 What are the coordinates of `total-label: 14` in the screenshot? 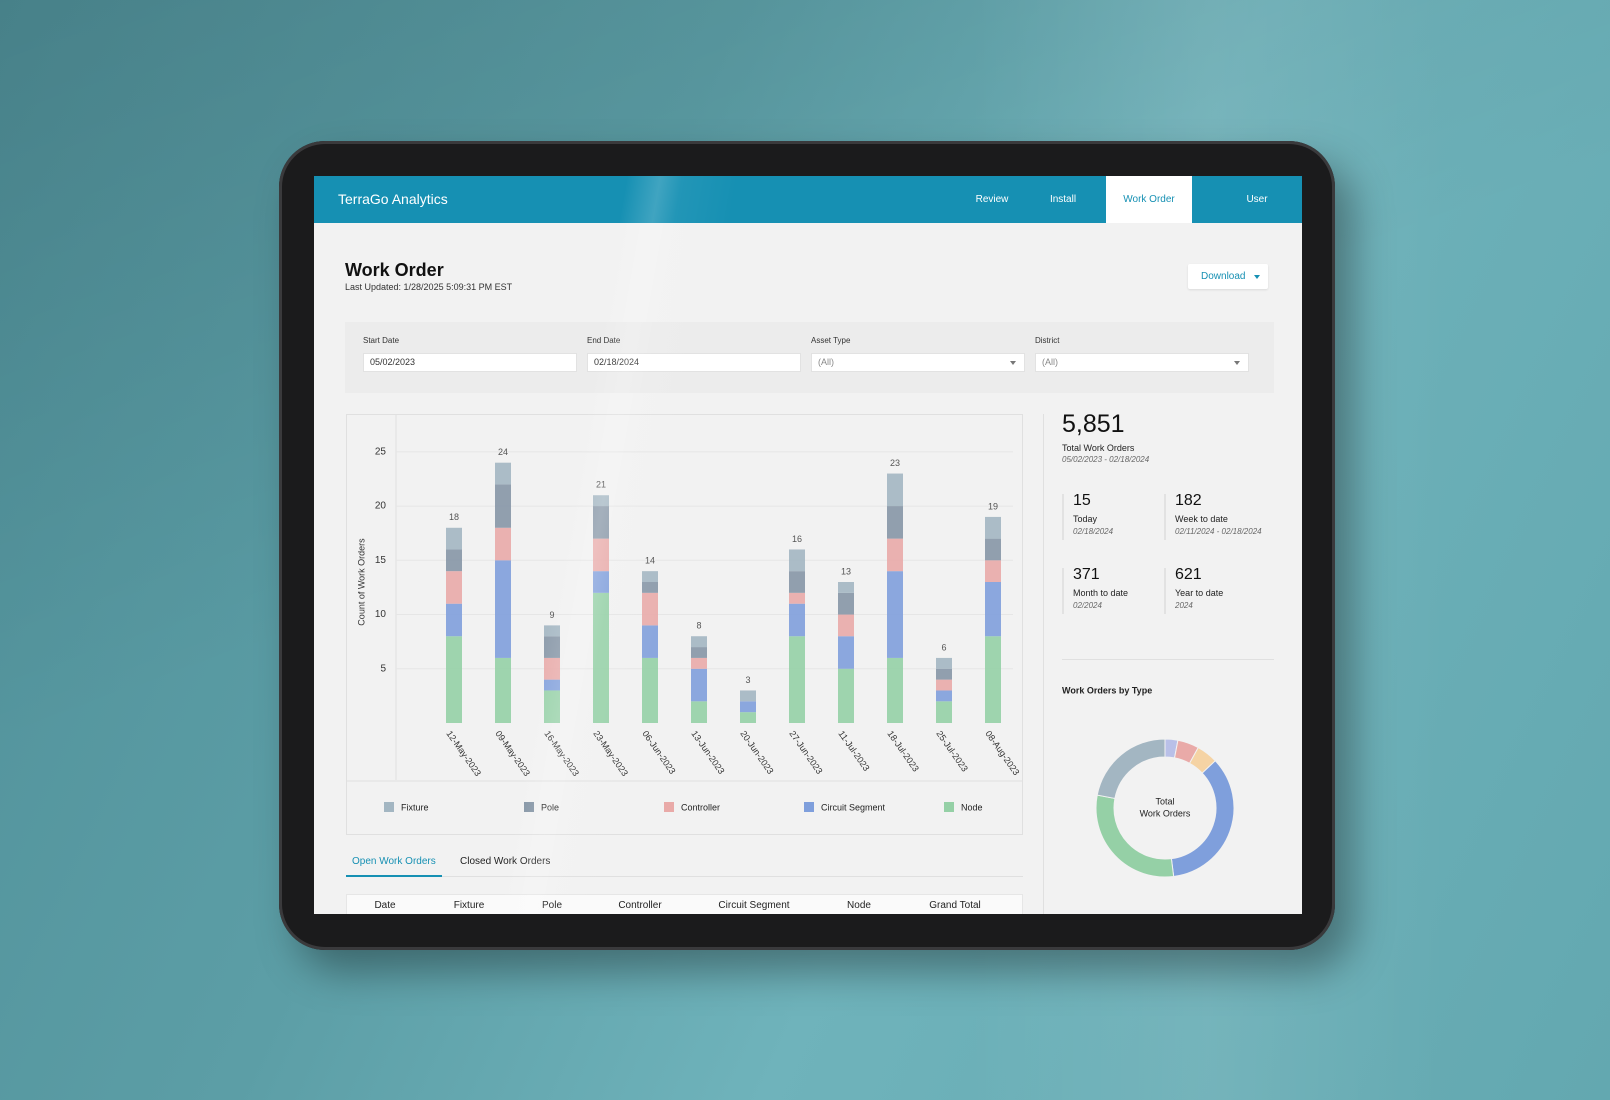 It's located at (650, 561).